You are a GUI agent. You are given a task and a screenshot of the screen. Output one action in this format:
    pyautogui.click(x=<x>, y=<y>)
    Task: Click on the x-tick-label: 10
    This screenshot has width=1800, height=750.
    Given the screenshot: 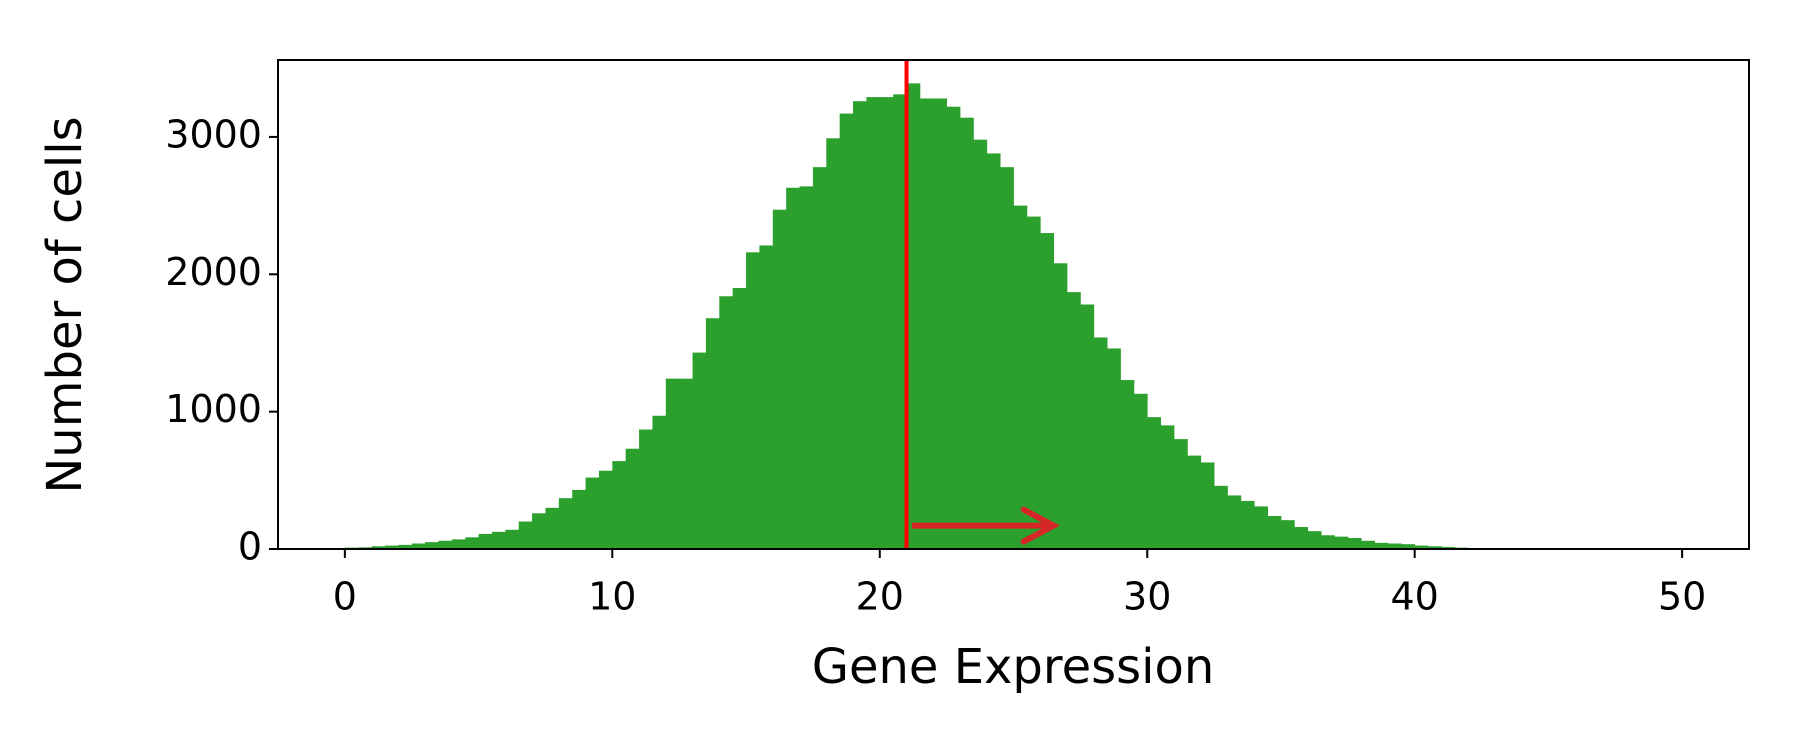 What is the action you would take?
    pyautogui.click(x=612, y=597)
    